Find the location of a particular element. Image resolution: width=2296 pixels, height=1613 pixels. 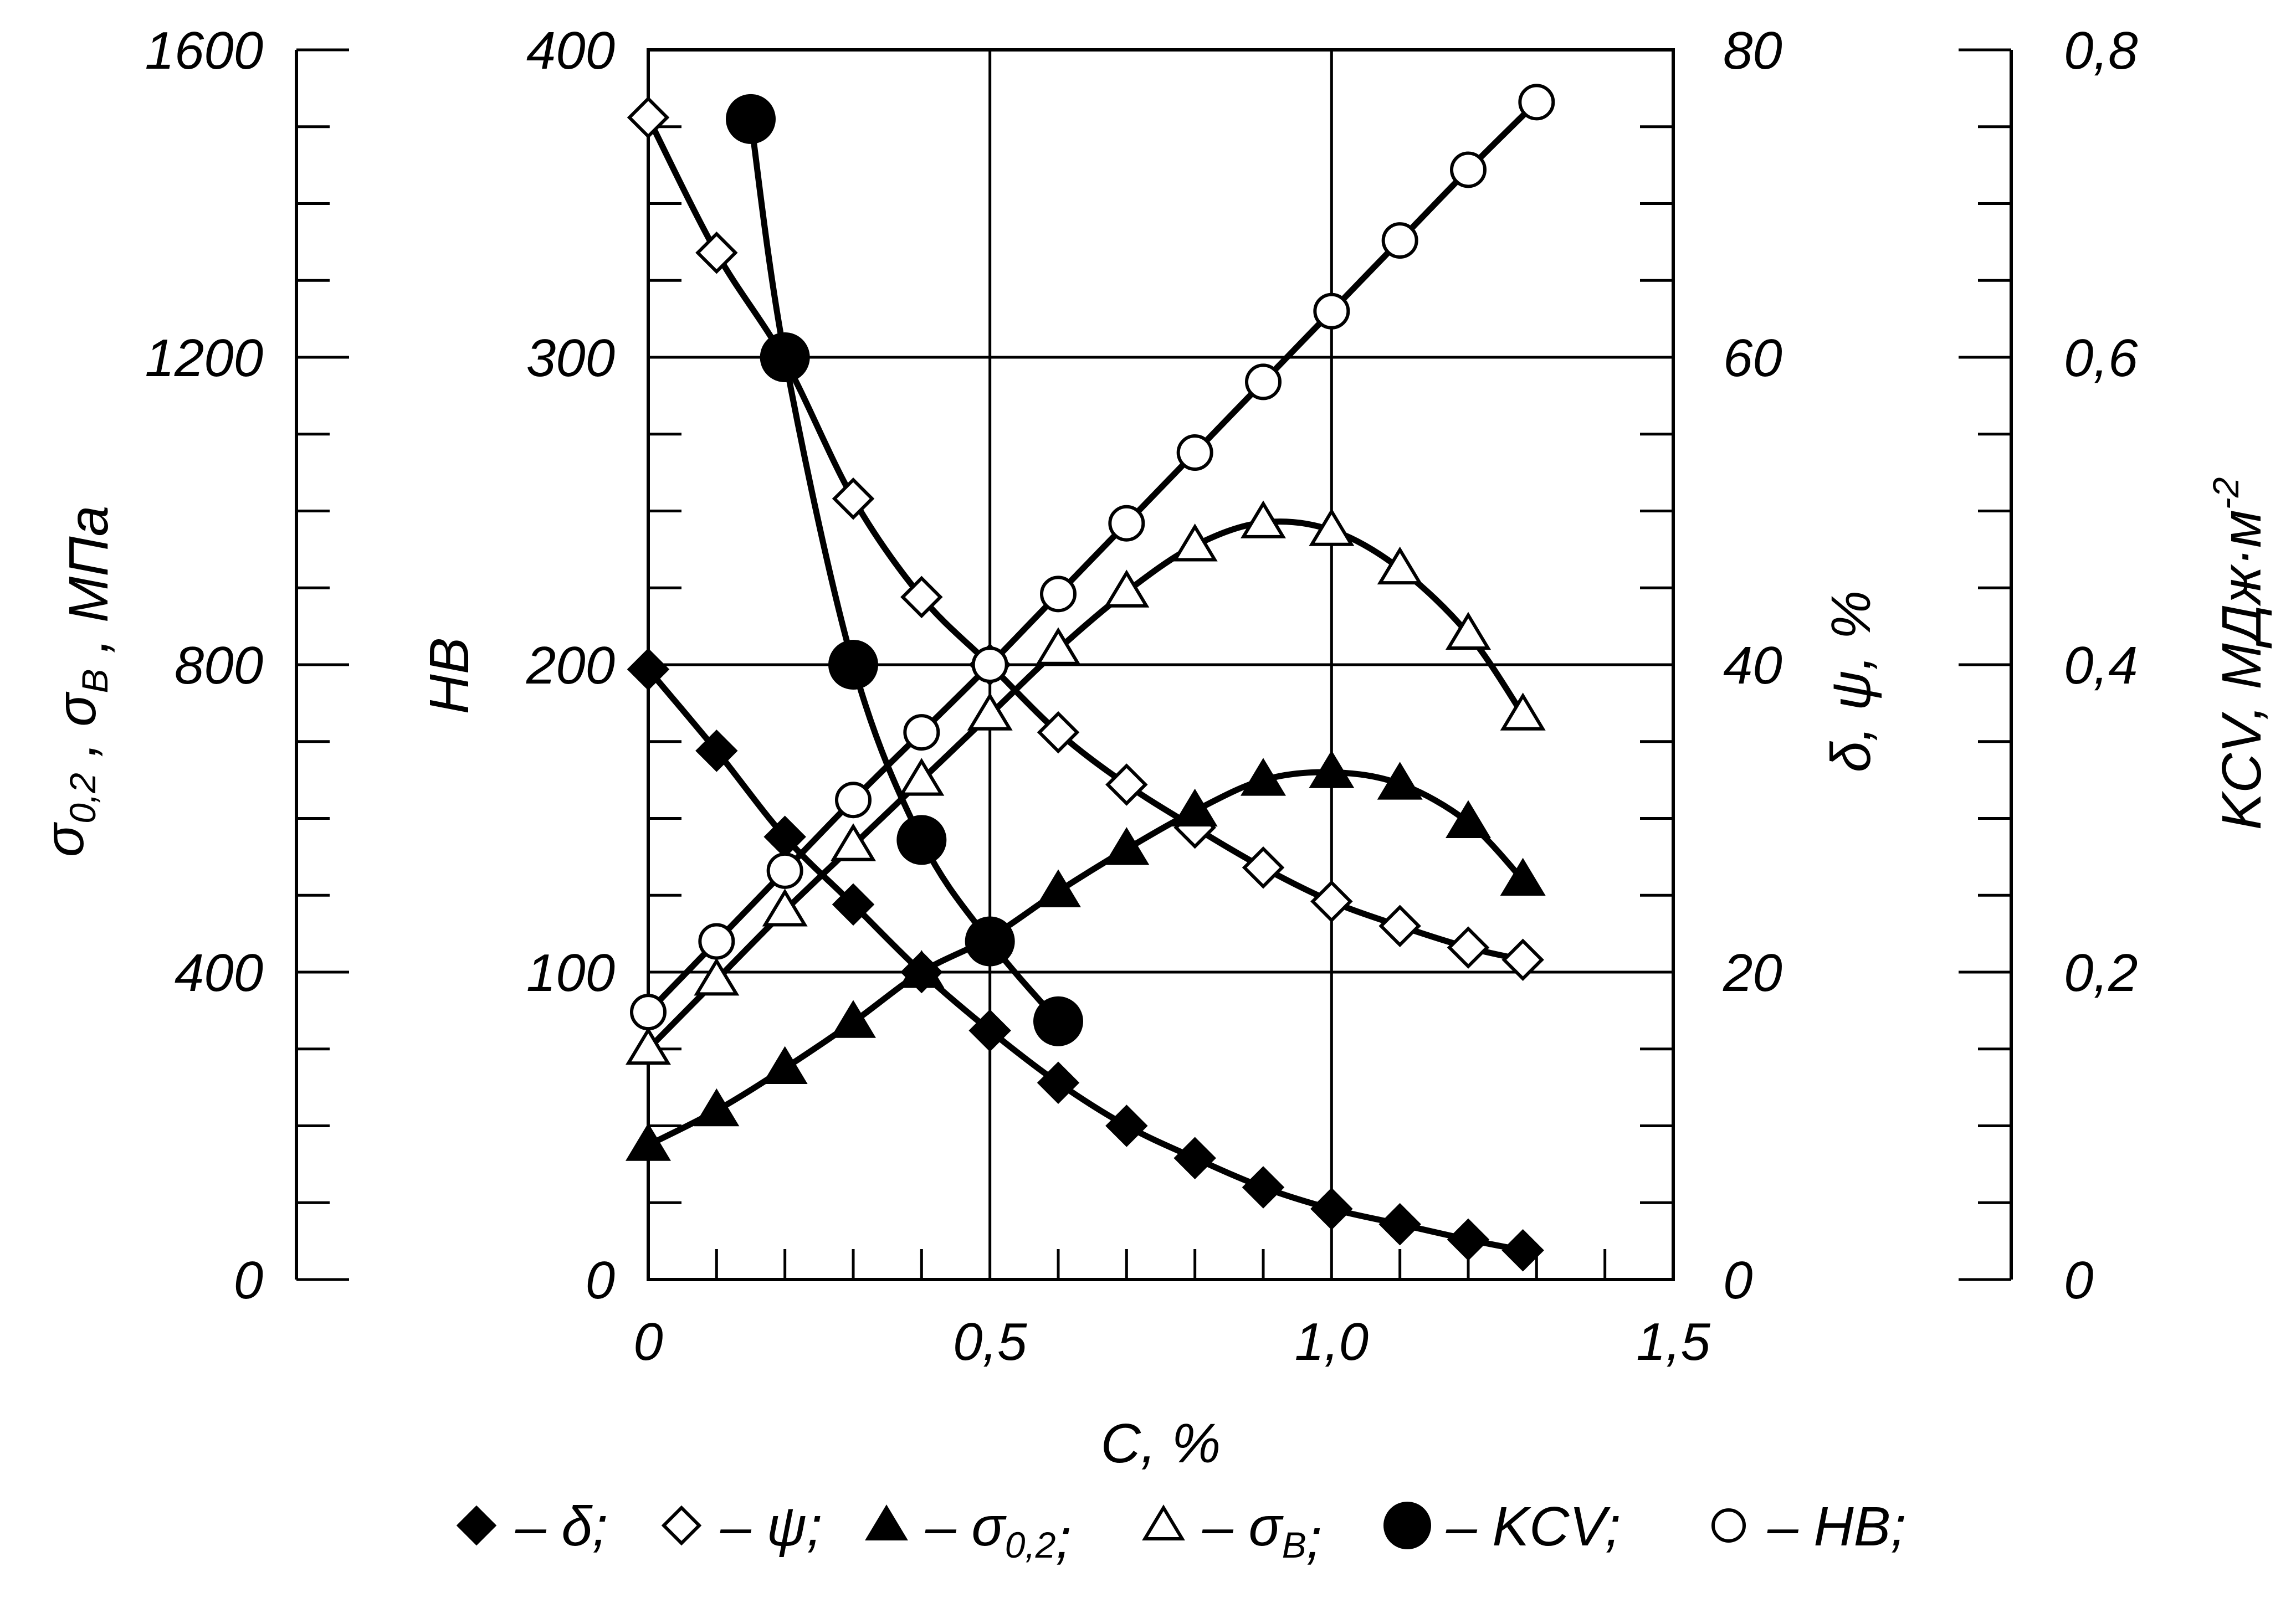

y-tick-label-plasticity: 40 is located at coordinates (1752, 666).